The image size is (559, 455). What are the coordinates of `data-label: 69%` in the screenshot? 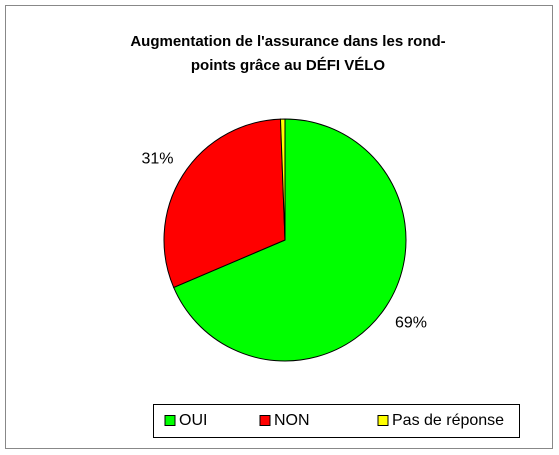 It's located at (411, 322).